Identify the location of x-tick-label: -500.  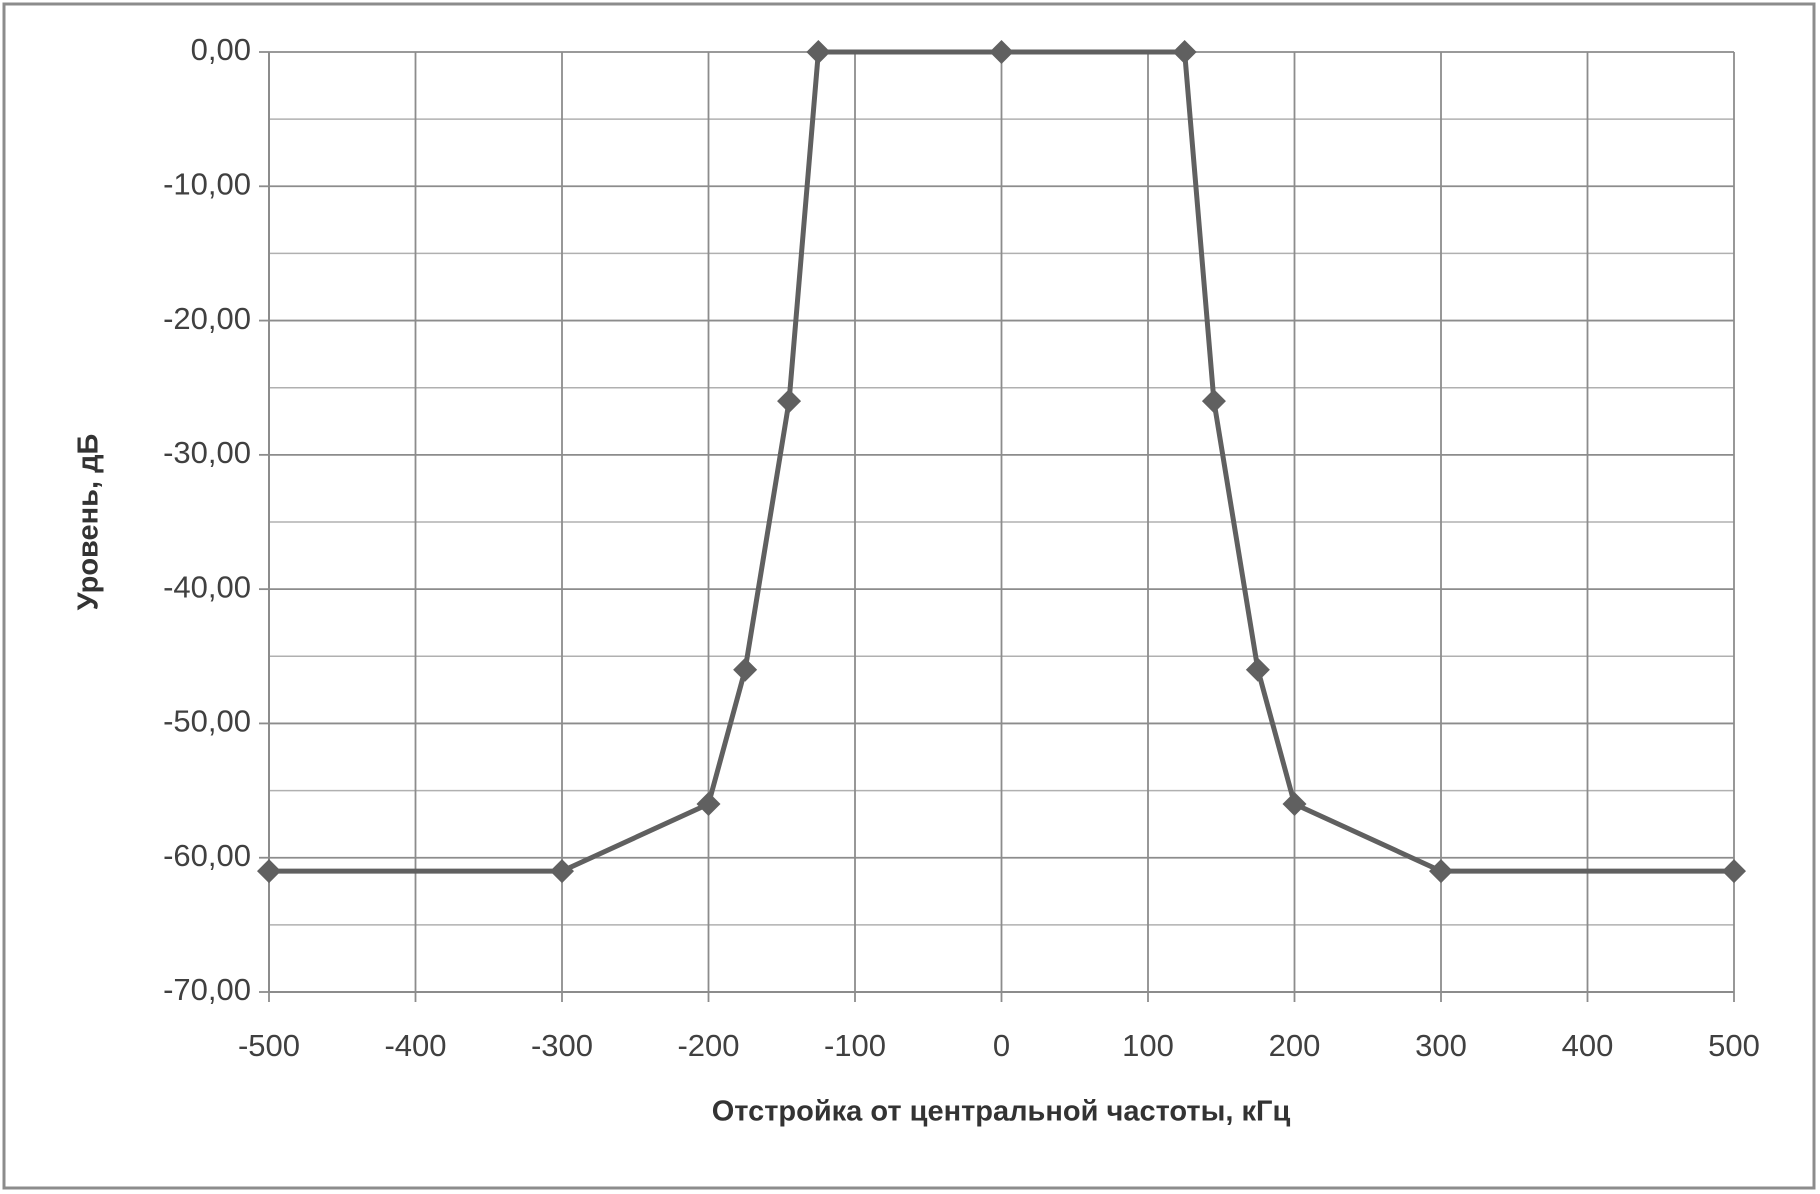
(269, 1045).